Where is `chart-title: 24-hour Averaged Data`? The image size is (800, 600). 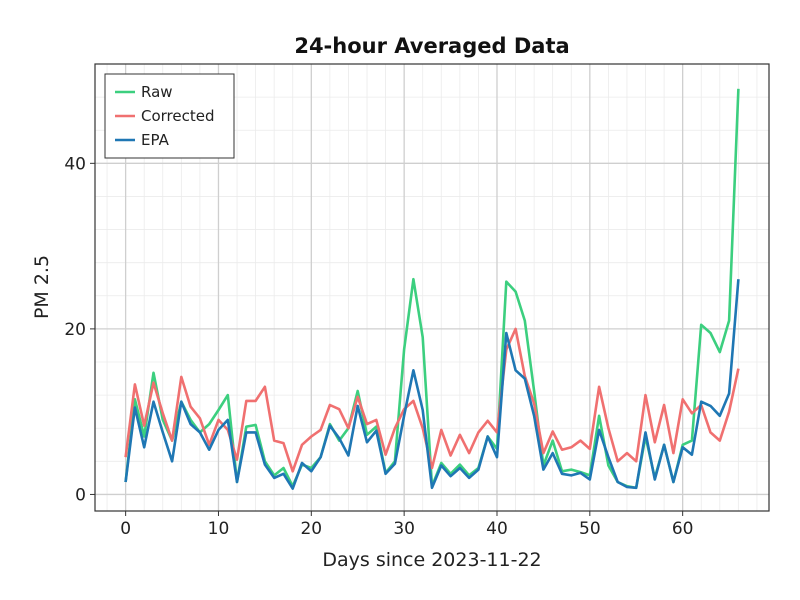 chart-title: 24-hour Averaged Data is located at coordinates (431, 46).